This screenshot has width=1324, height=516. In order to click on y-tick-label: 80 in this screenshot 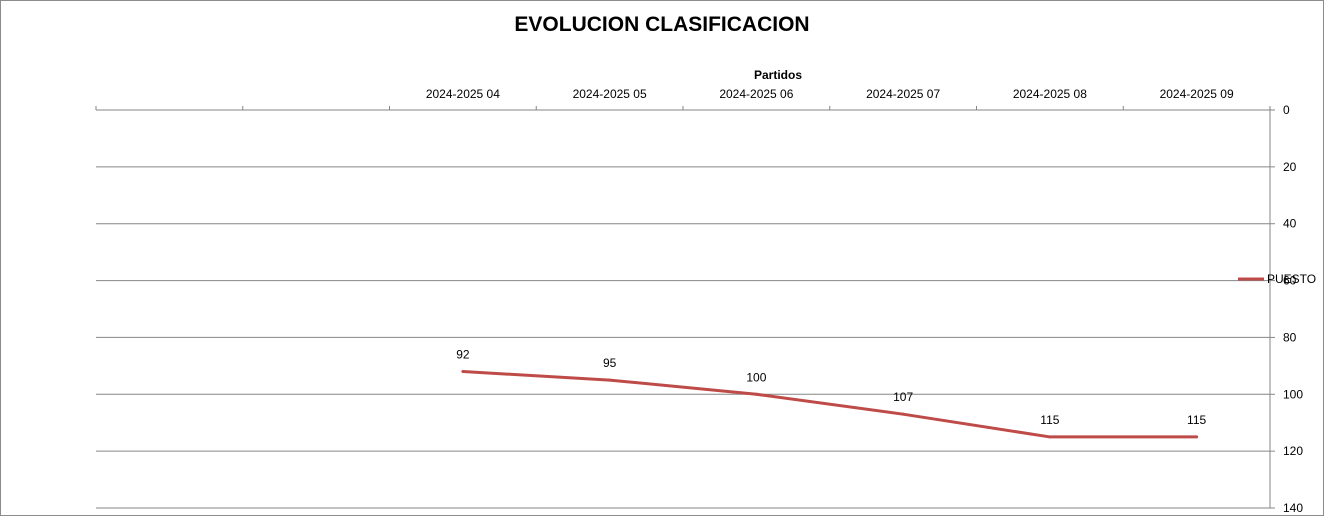, I will do `click(1290, 337)`.